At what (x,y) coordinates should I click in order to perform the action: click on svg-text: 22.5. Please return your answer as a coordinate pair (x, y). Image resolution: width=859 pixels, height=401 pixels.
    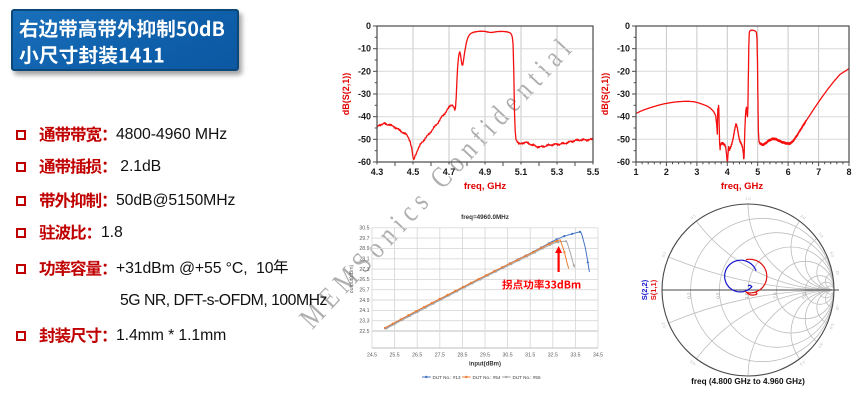
    Looking at the image, I should click on (364, 332).